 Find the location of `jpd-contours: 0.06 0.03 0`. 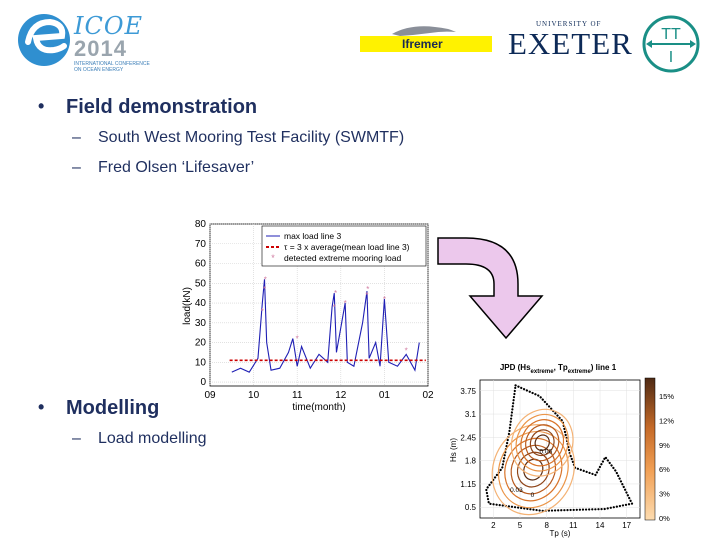

jpd-contours: 0.06 0.03 0 is located at coordinates (559, 449).